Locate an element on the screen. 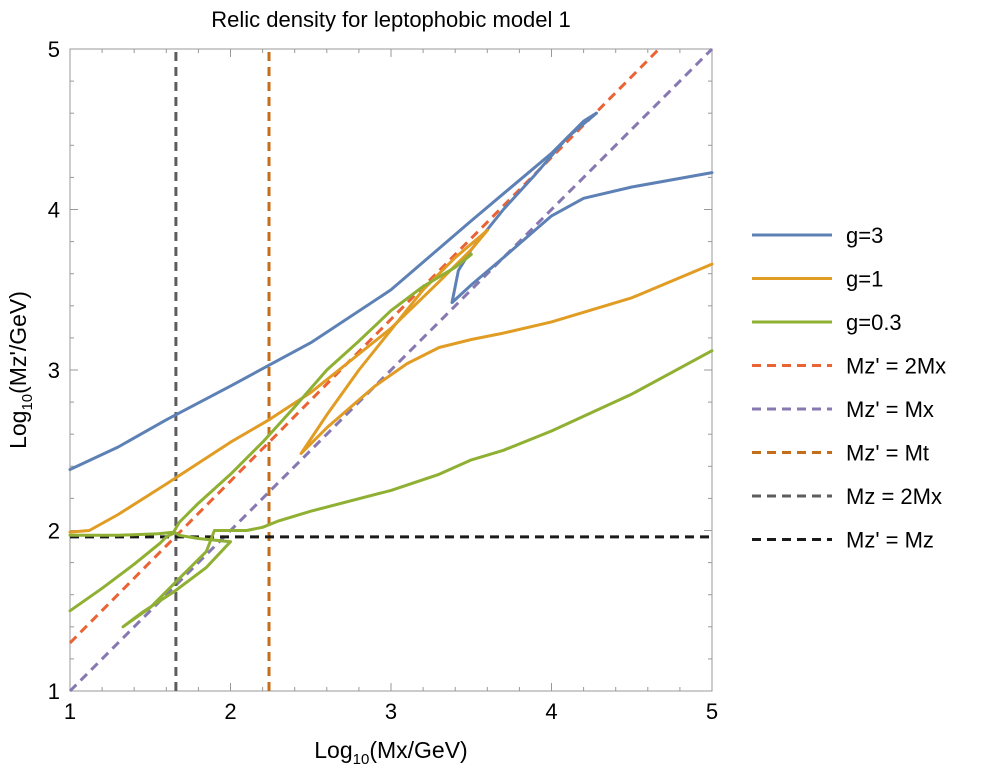 The width and height of the screenshot is (987, 778). y-tick-label: 1 is located at coordinates (54, 691).